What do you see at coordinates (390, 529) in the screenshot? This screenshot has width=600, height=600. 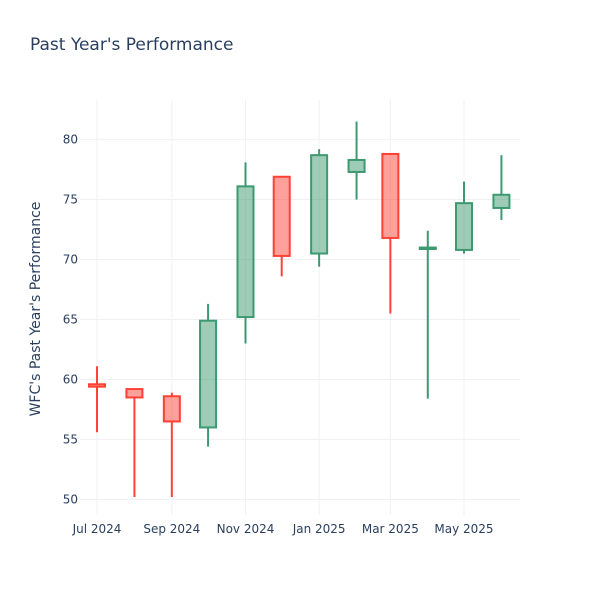 I see `x-tick-label: Mar 2025` at bounding box center [390, 529].